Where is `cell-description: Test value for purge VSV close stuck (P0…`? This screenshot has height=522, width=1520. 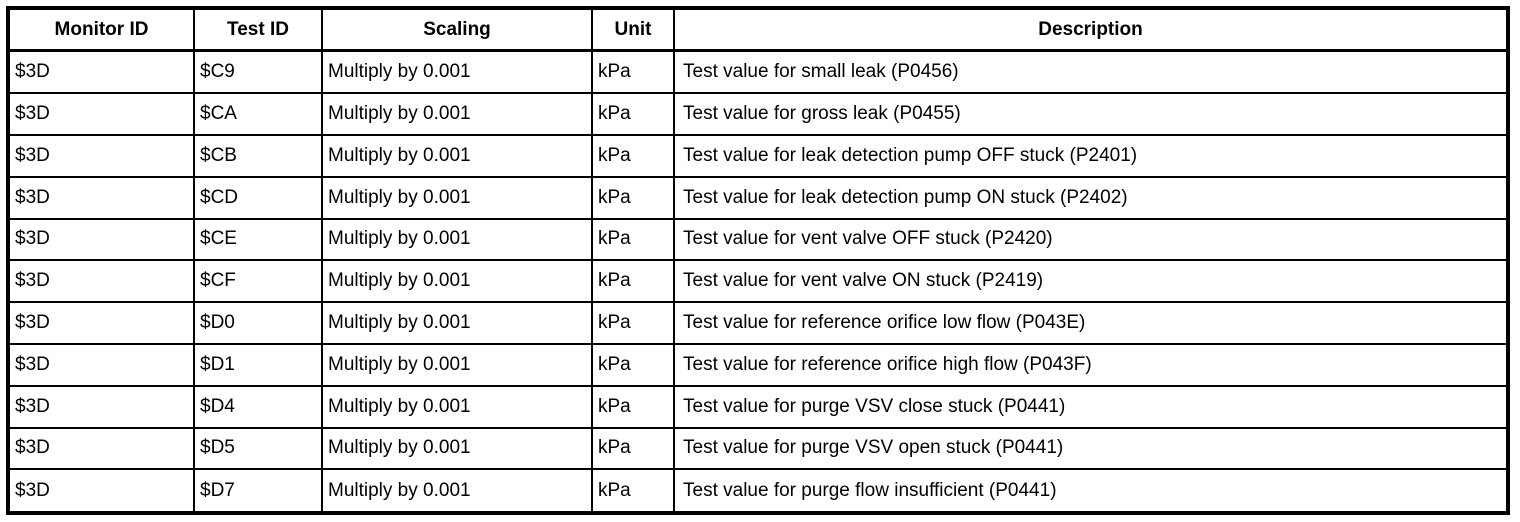
cell-description: Test value for purge VSV close stuck (P0… is located at coordinates (1091, 406).